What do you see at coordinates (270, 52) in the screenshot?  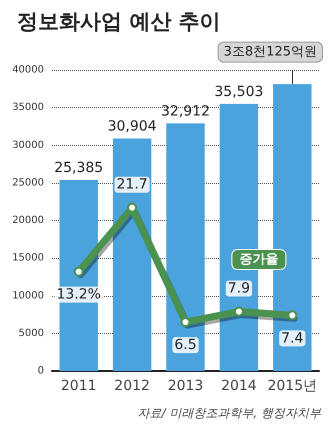 I see `annotation: 3조8천125억원` at bounding box center [270, 52].